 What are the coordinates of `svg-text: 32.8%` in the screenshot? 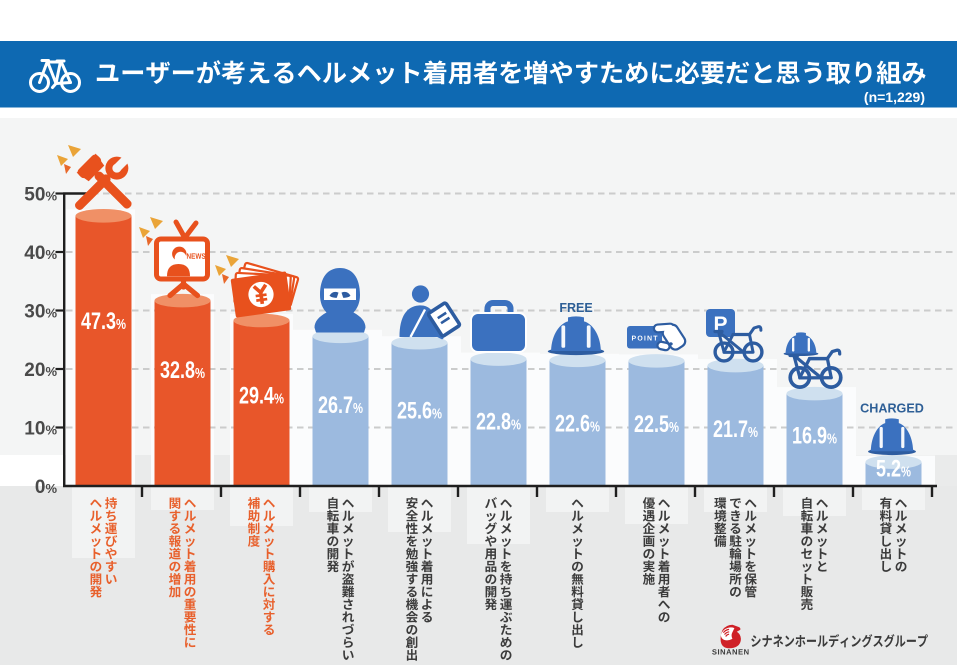 It's located at (182, 371).